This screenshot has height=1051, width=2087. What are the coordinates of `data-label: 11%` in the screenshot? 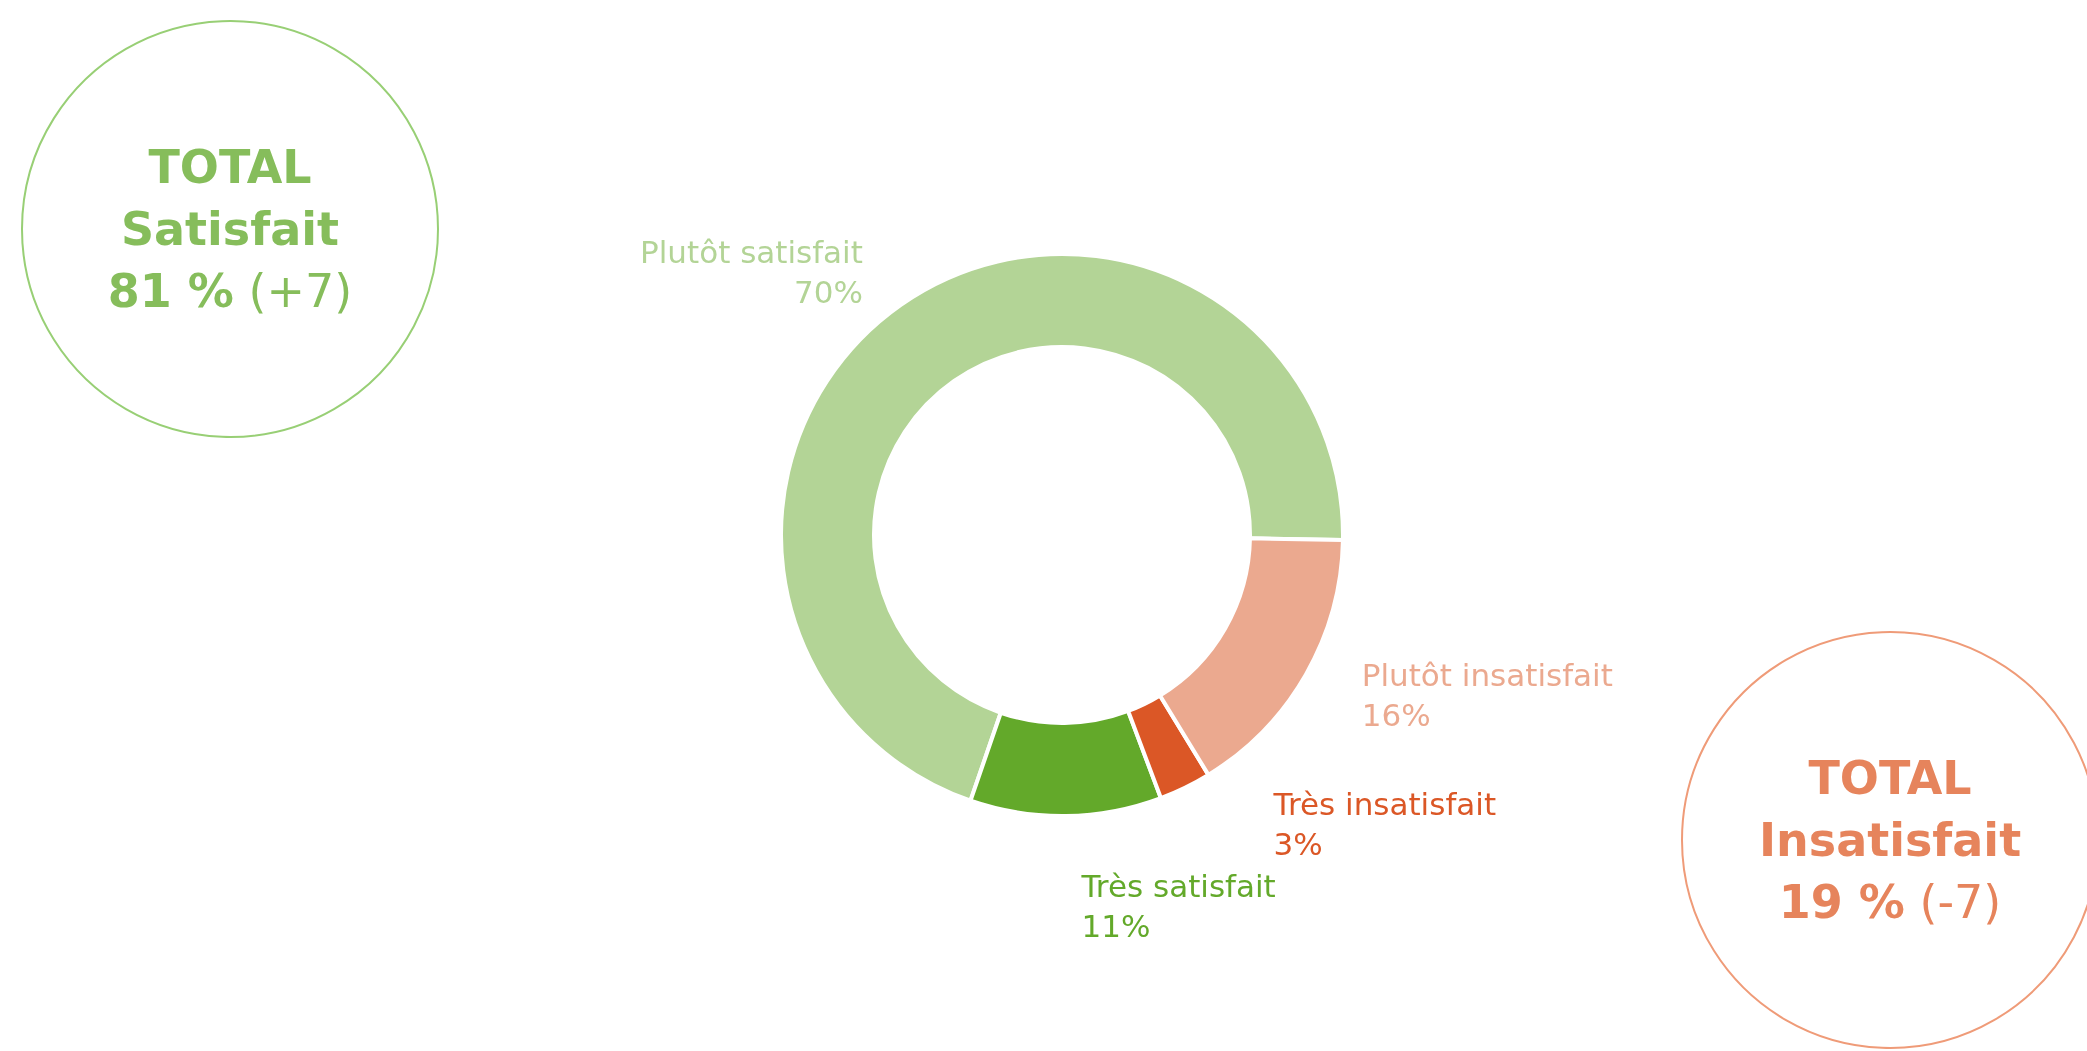 It's located at (1116, 925).